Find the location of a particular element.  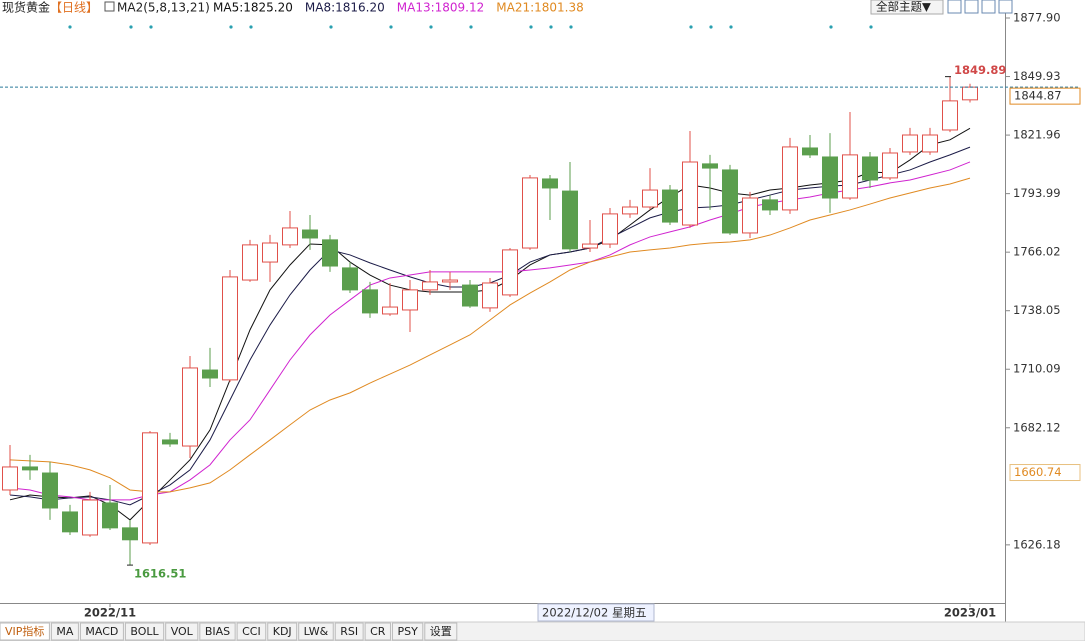

tab: VIP指标 is located at coordinates (25, 631).